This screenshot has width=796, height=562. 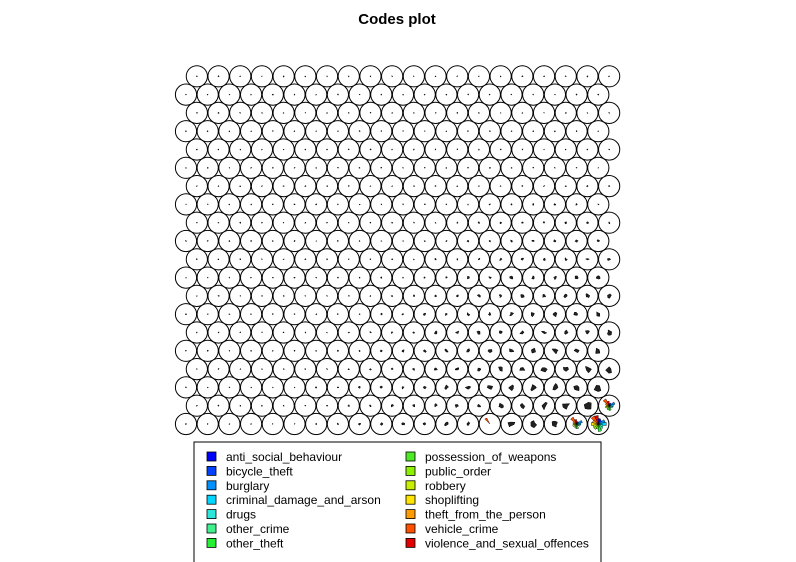 I want to click on glyph-segment-other_theft, so click(x=610, y=408).